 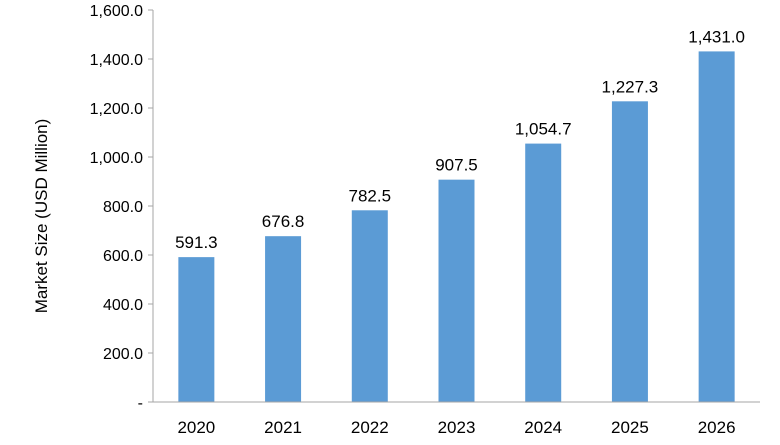 I want to click on data-label-2025: 1,227.3, so click(x=630, y=86).